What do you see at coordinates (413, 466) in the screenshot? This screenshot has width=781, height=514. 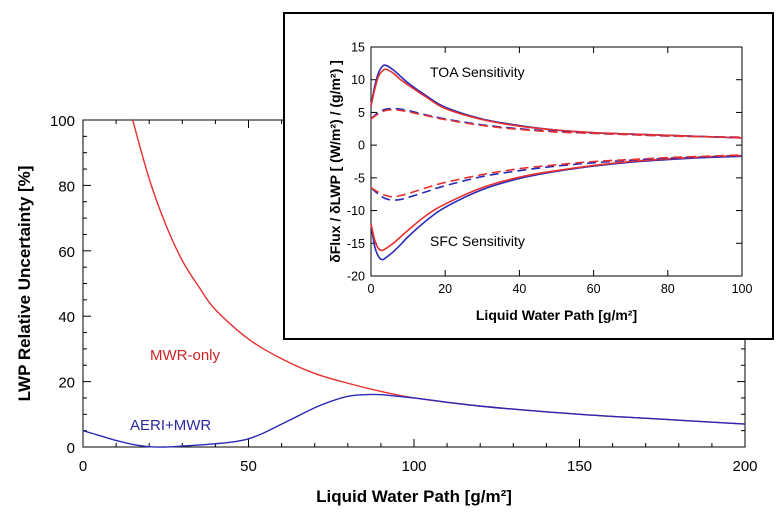 I see `main-x-tick-label: 100` at bounding box center [413, 466].